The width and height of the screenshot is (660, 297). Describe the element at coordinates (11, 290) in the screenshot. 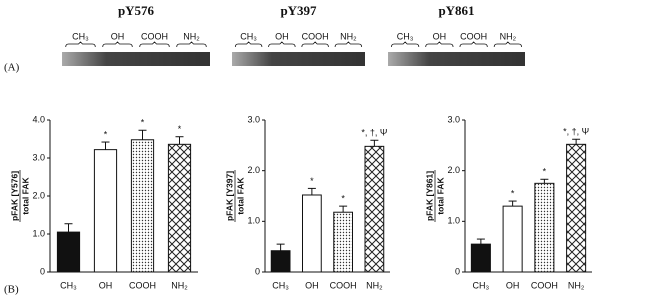

I see `panel-label: (B)` at that location.